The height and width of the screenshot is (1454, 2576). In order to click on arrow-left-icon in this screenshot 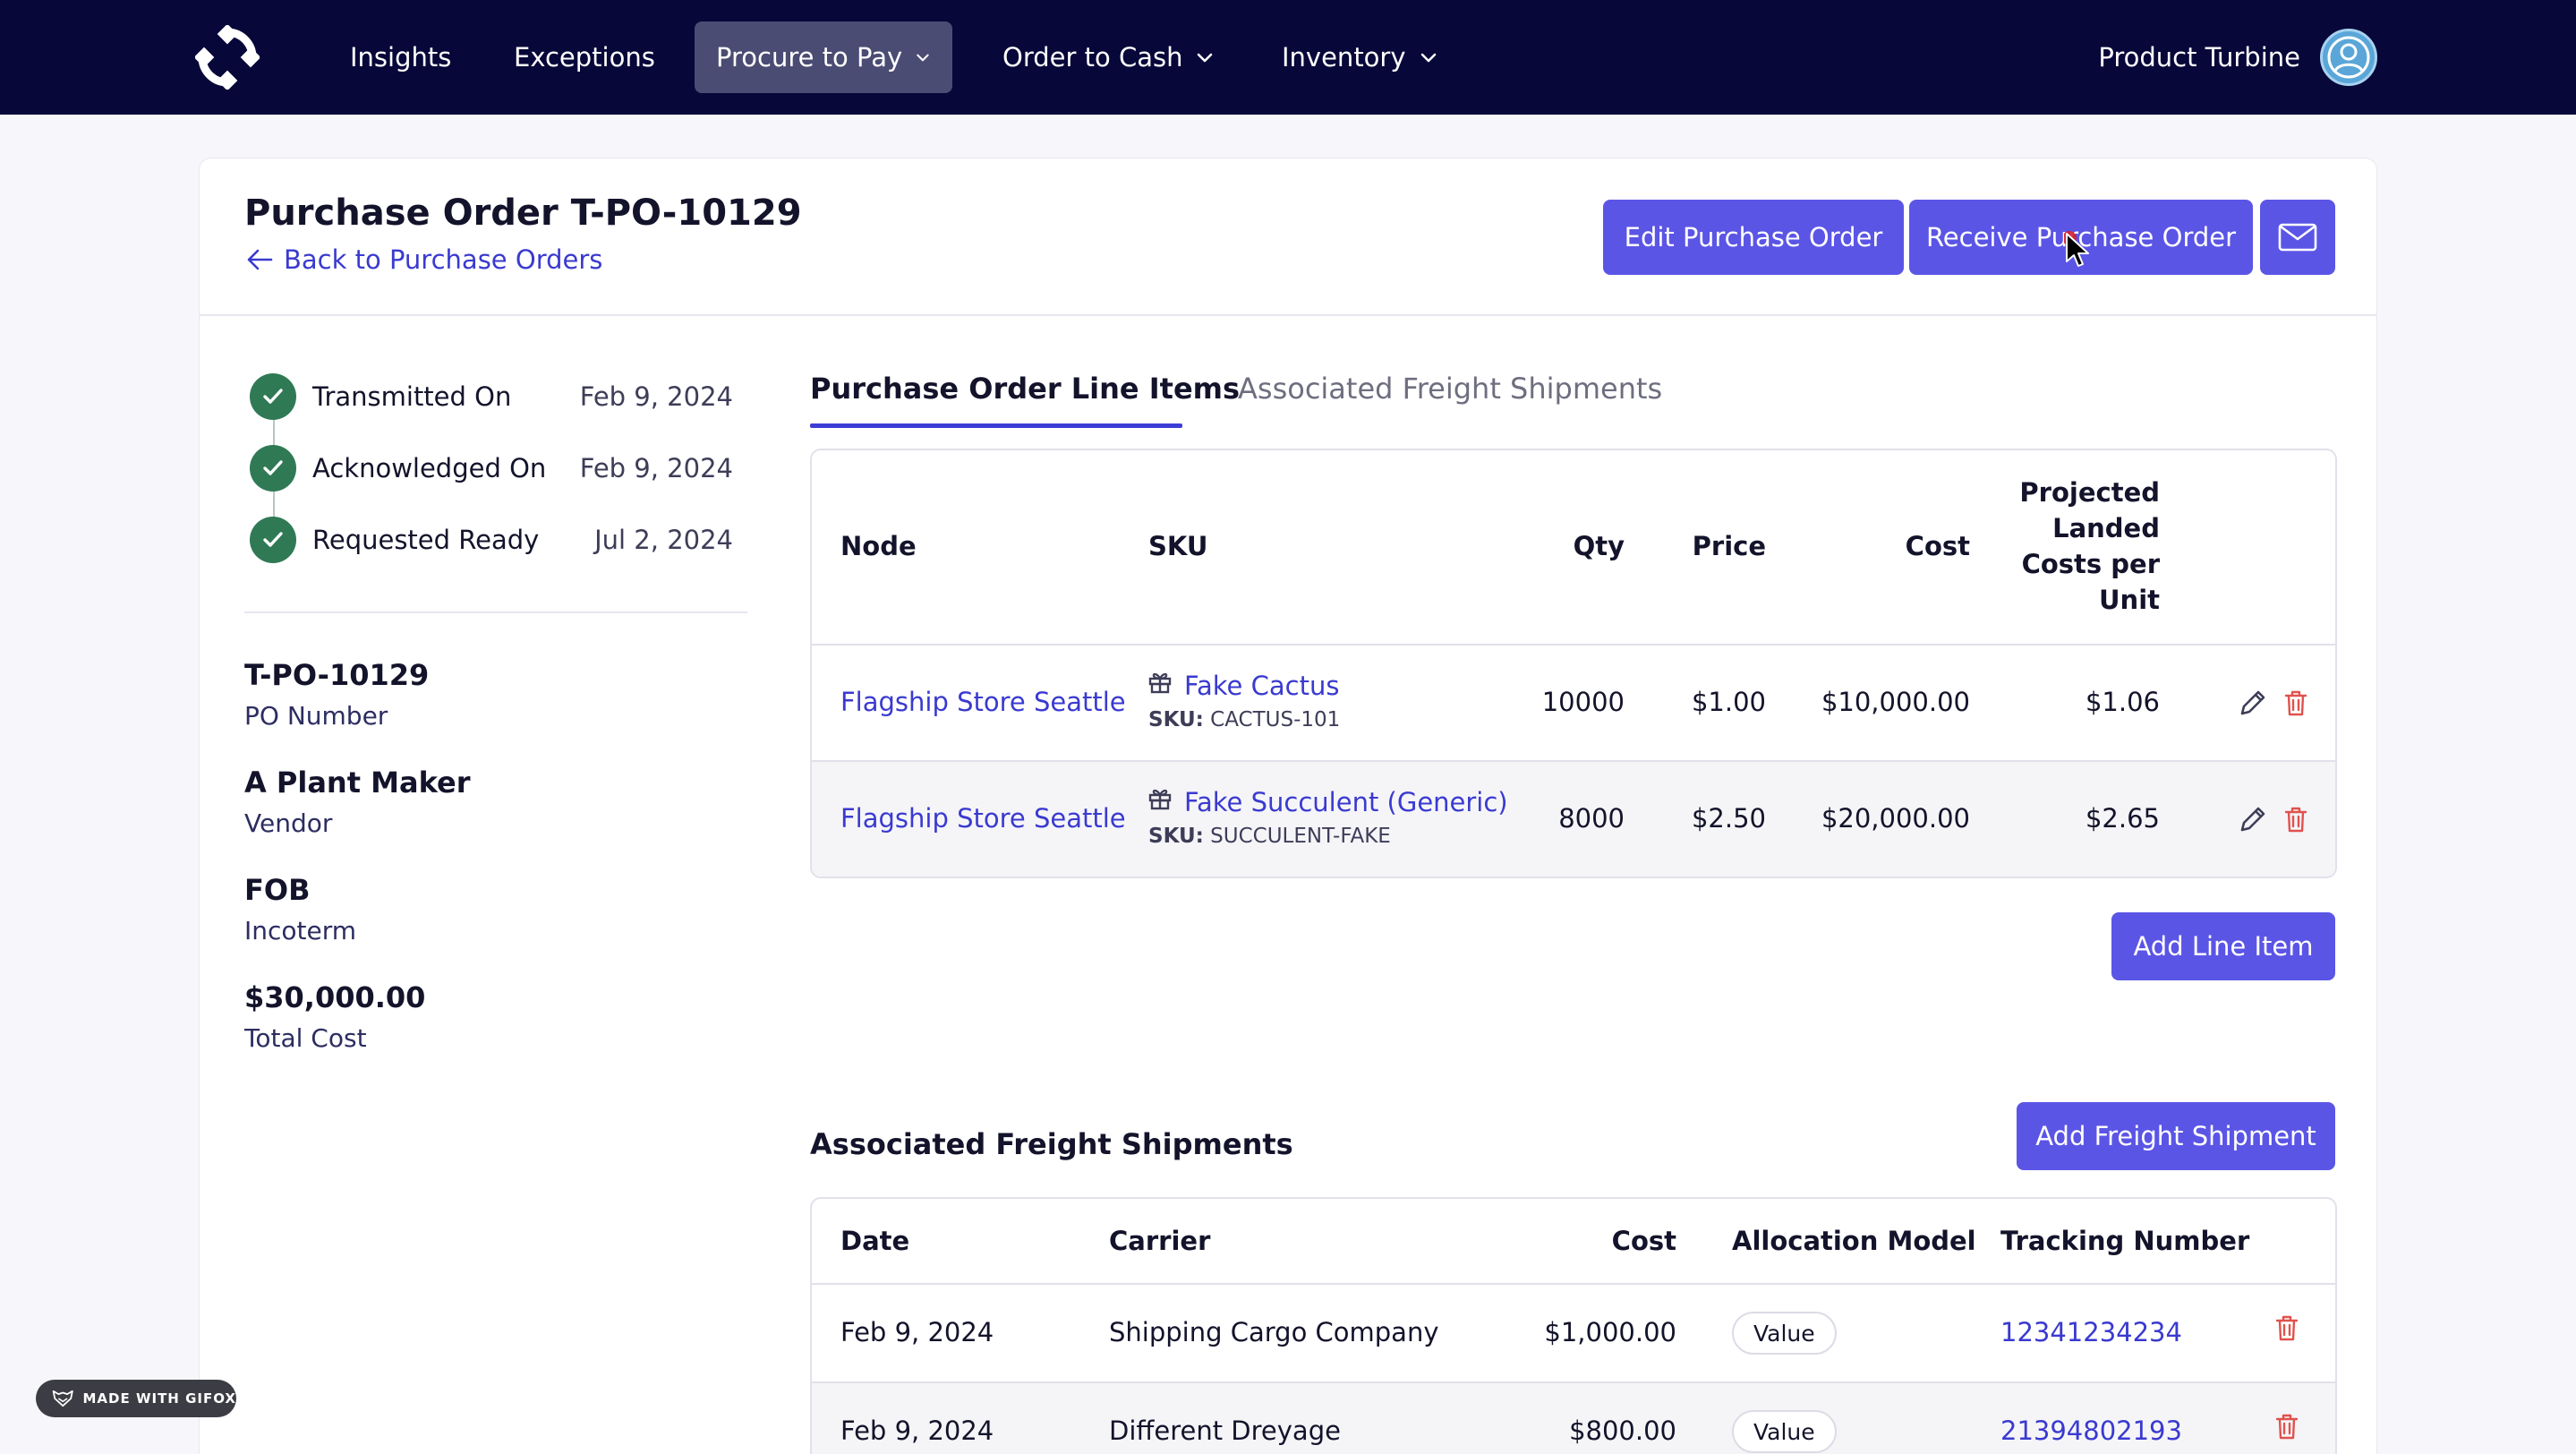, I will do `click(260, 259)`.